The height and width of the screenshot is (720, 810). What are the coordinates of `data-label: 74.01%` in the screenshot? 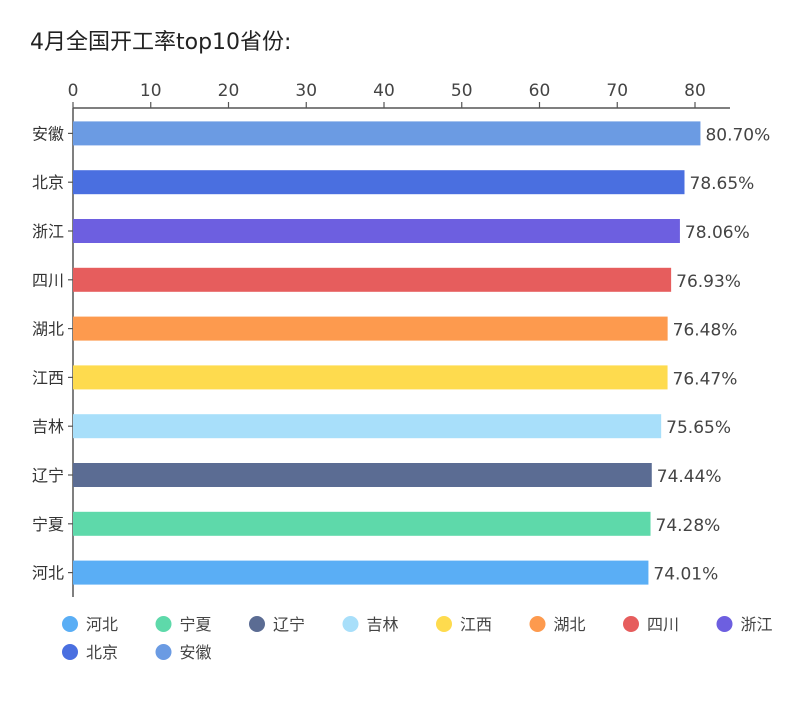 It's located at (685, 575).